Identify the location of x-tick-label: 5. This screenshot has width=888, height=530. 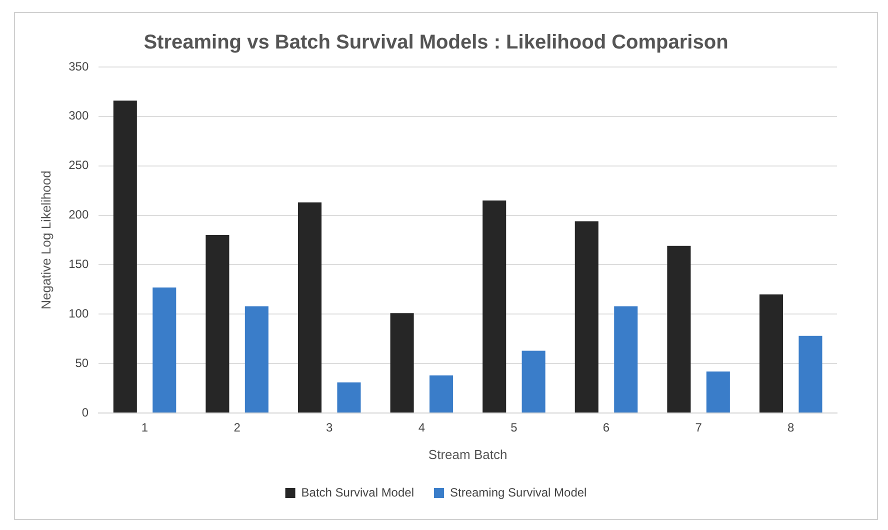
(514, 427).